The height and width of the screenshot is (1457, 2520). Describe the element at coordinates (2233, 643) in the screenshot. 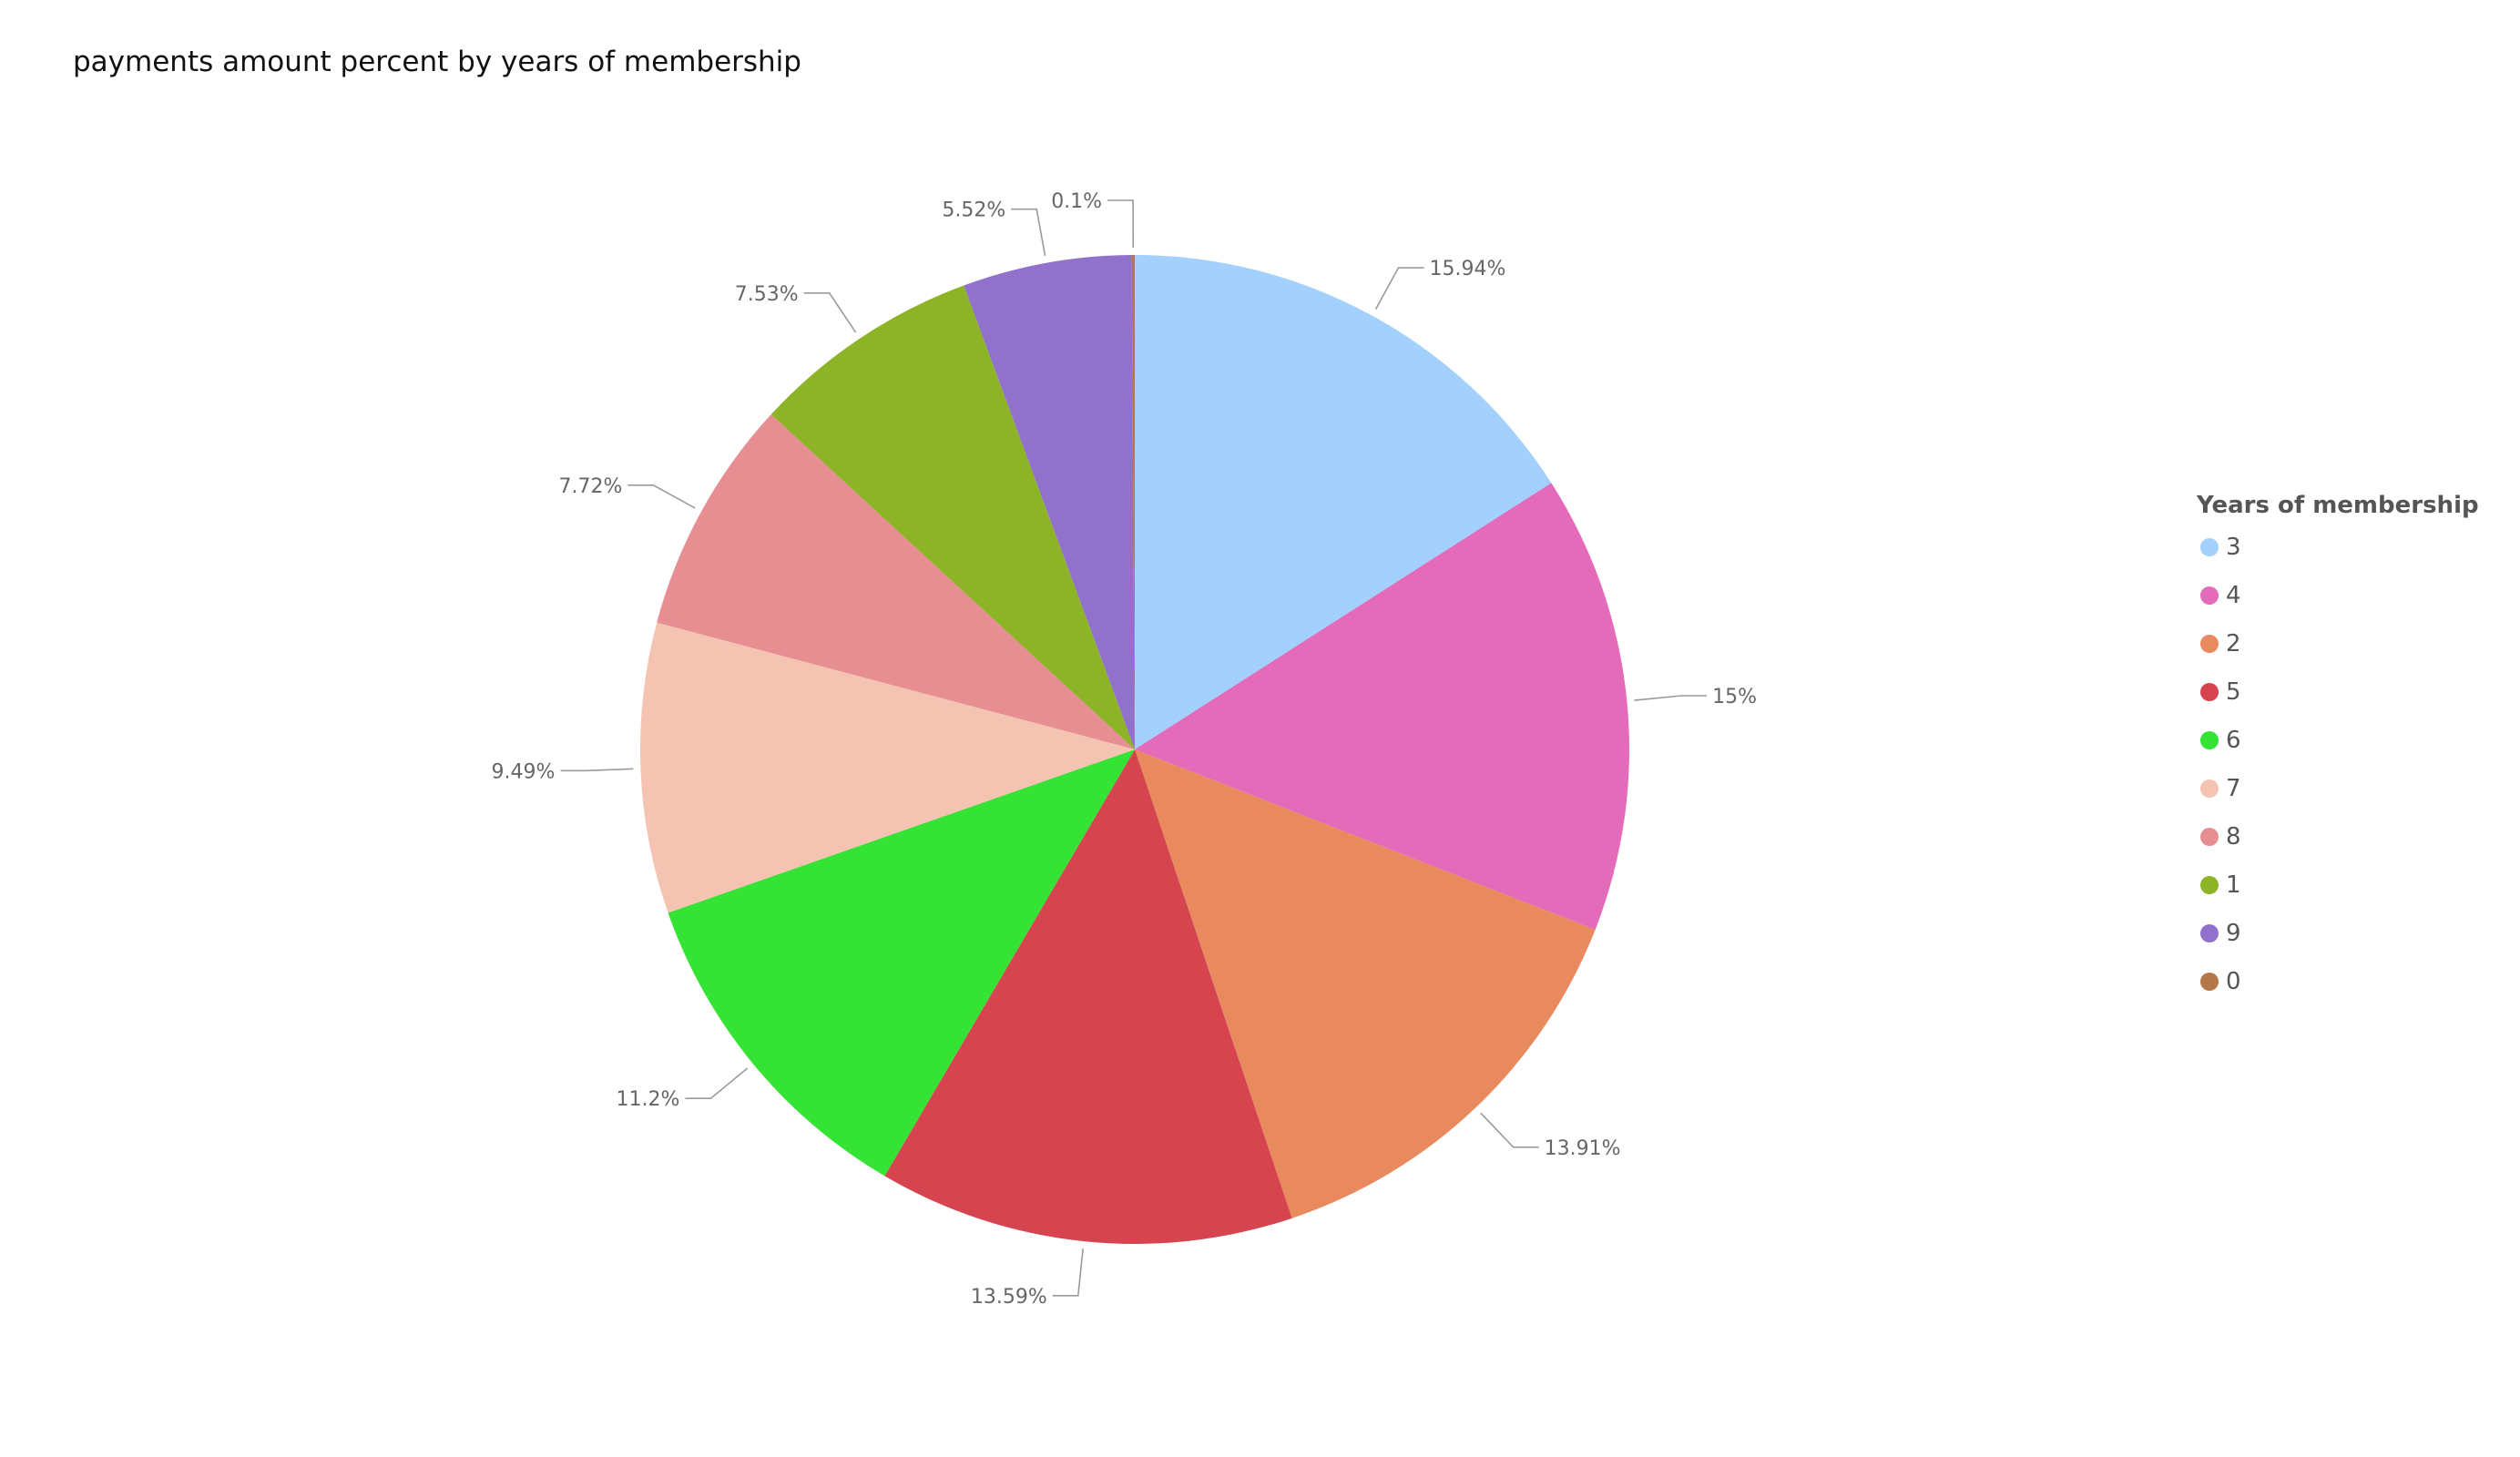

I see `legend-label: 2` at that location.